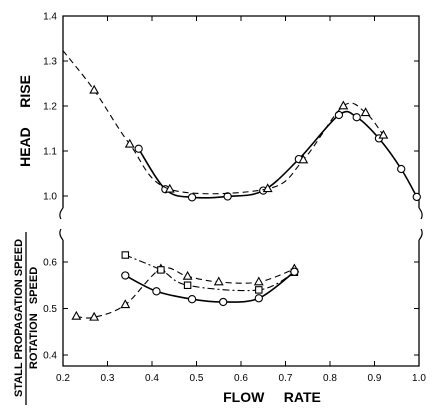  Describe the element at coordinates (50, 356) in the screenshot. I see `stall-speed-ytick-label: 0.4` at that location.